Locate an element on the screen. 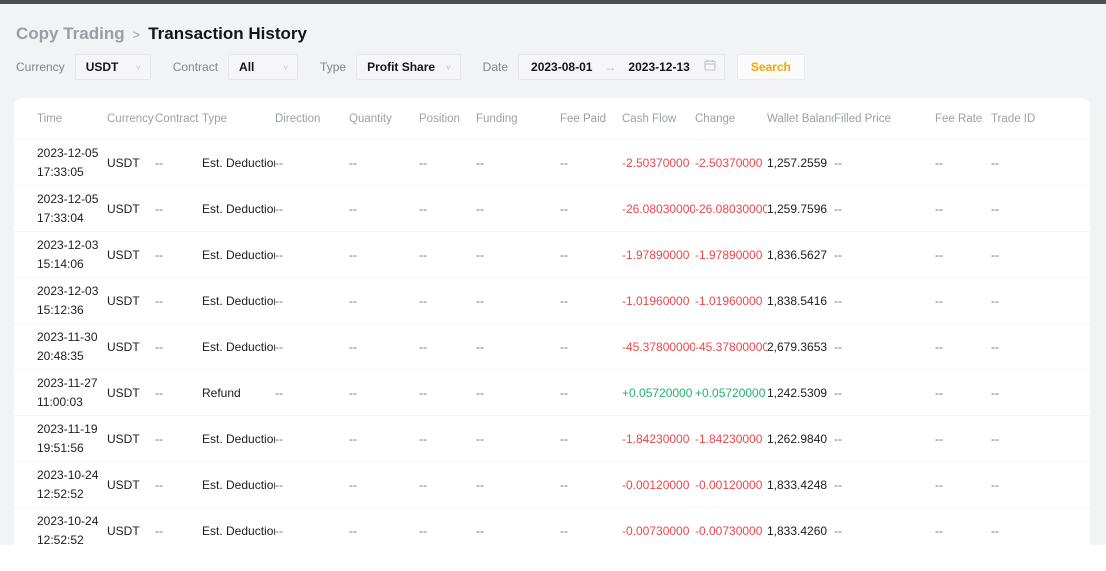 This screenshot has width=1106, height=571. cell-position: -- is located at coordinates (423, 162).